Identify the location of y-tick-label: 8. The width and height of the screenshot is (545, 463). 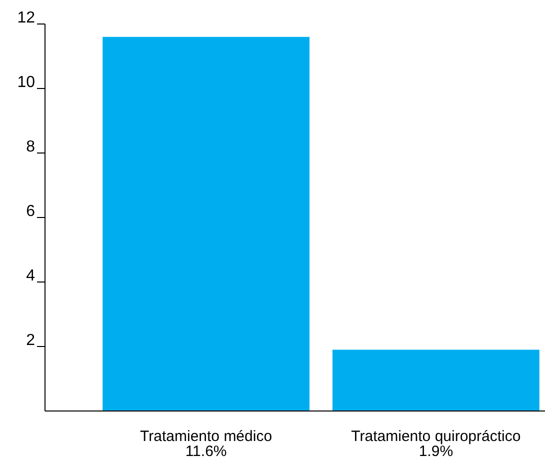
(31, 147).